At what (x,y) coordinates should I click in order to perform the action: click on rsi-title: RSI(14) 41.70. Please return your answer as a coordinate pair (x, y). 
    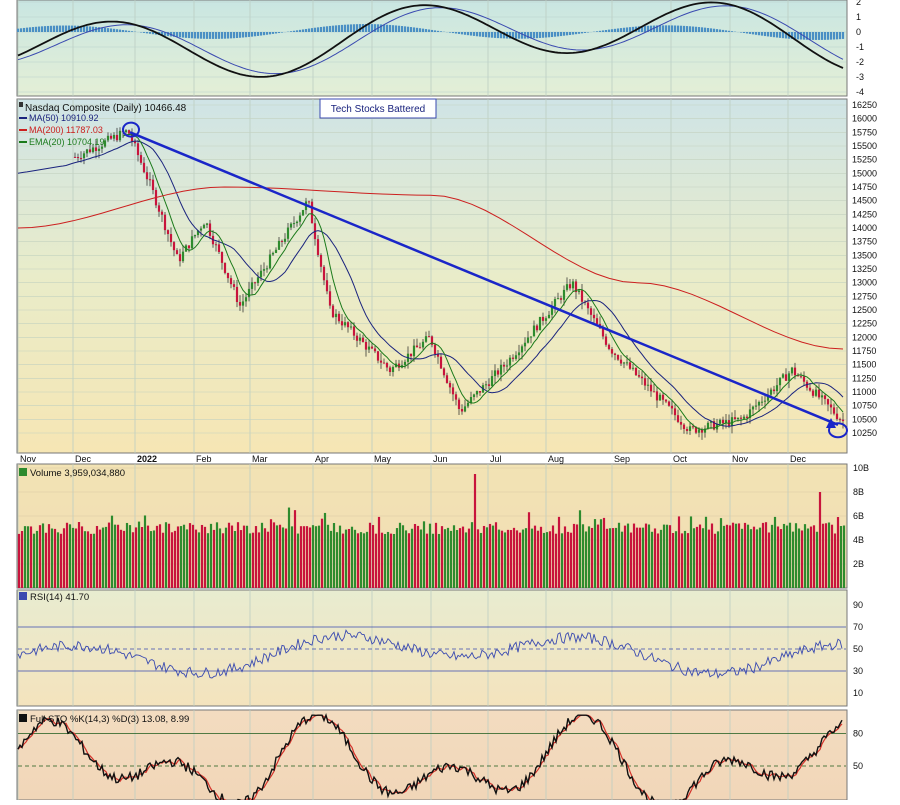
    Looking at the image, I should click on (59, 597).